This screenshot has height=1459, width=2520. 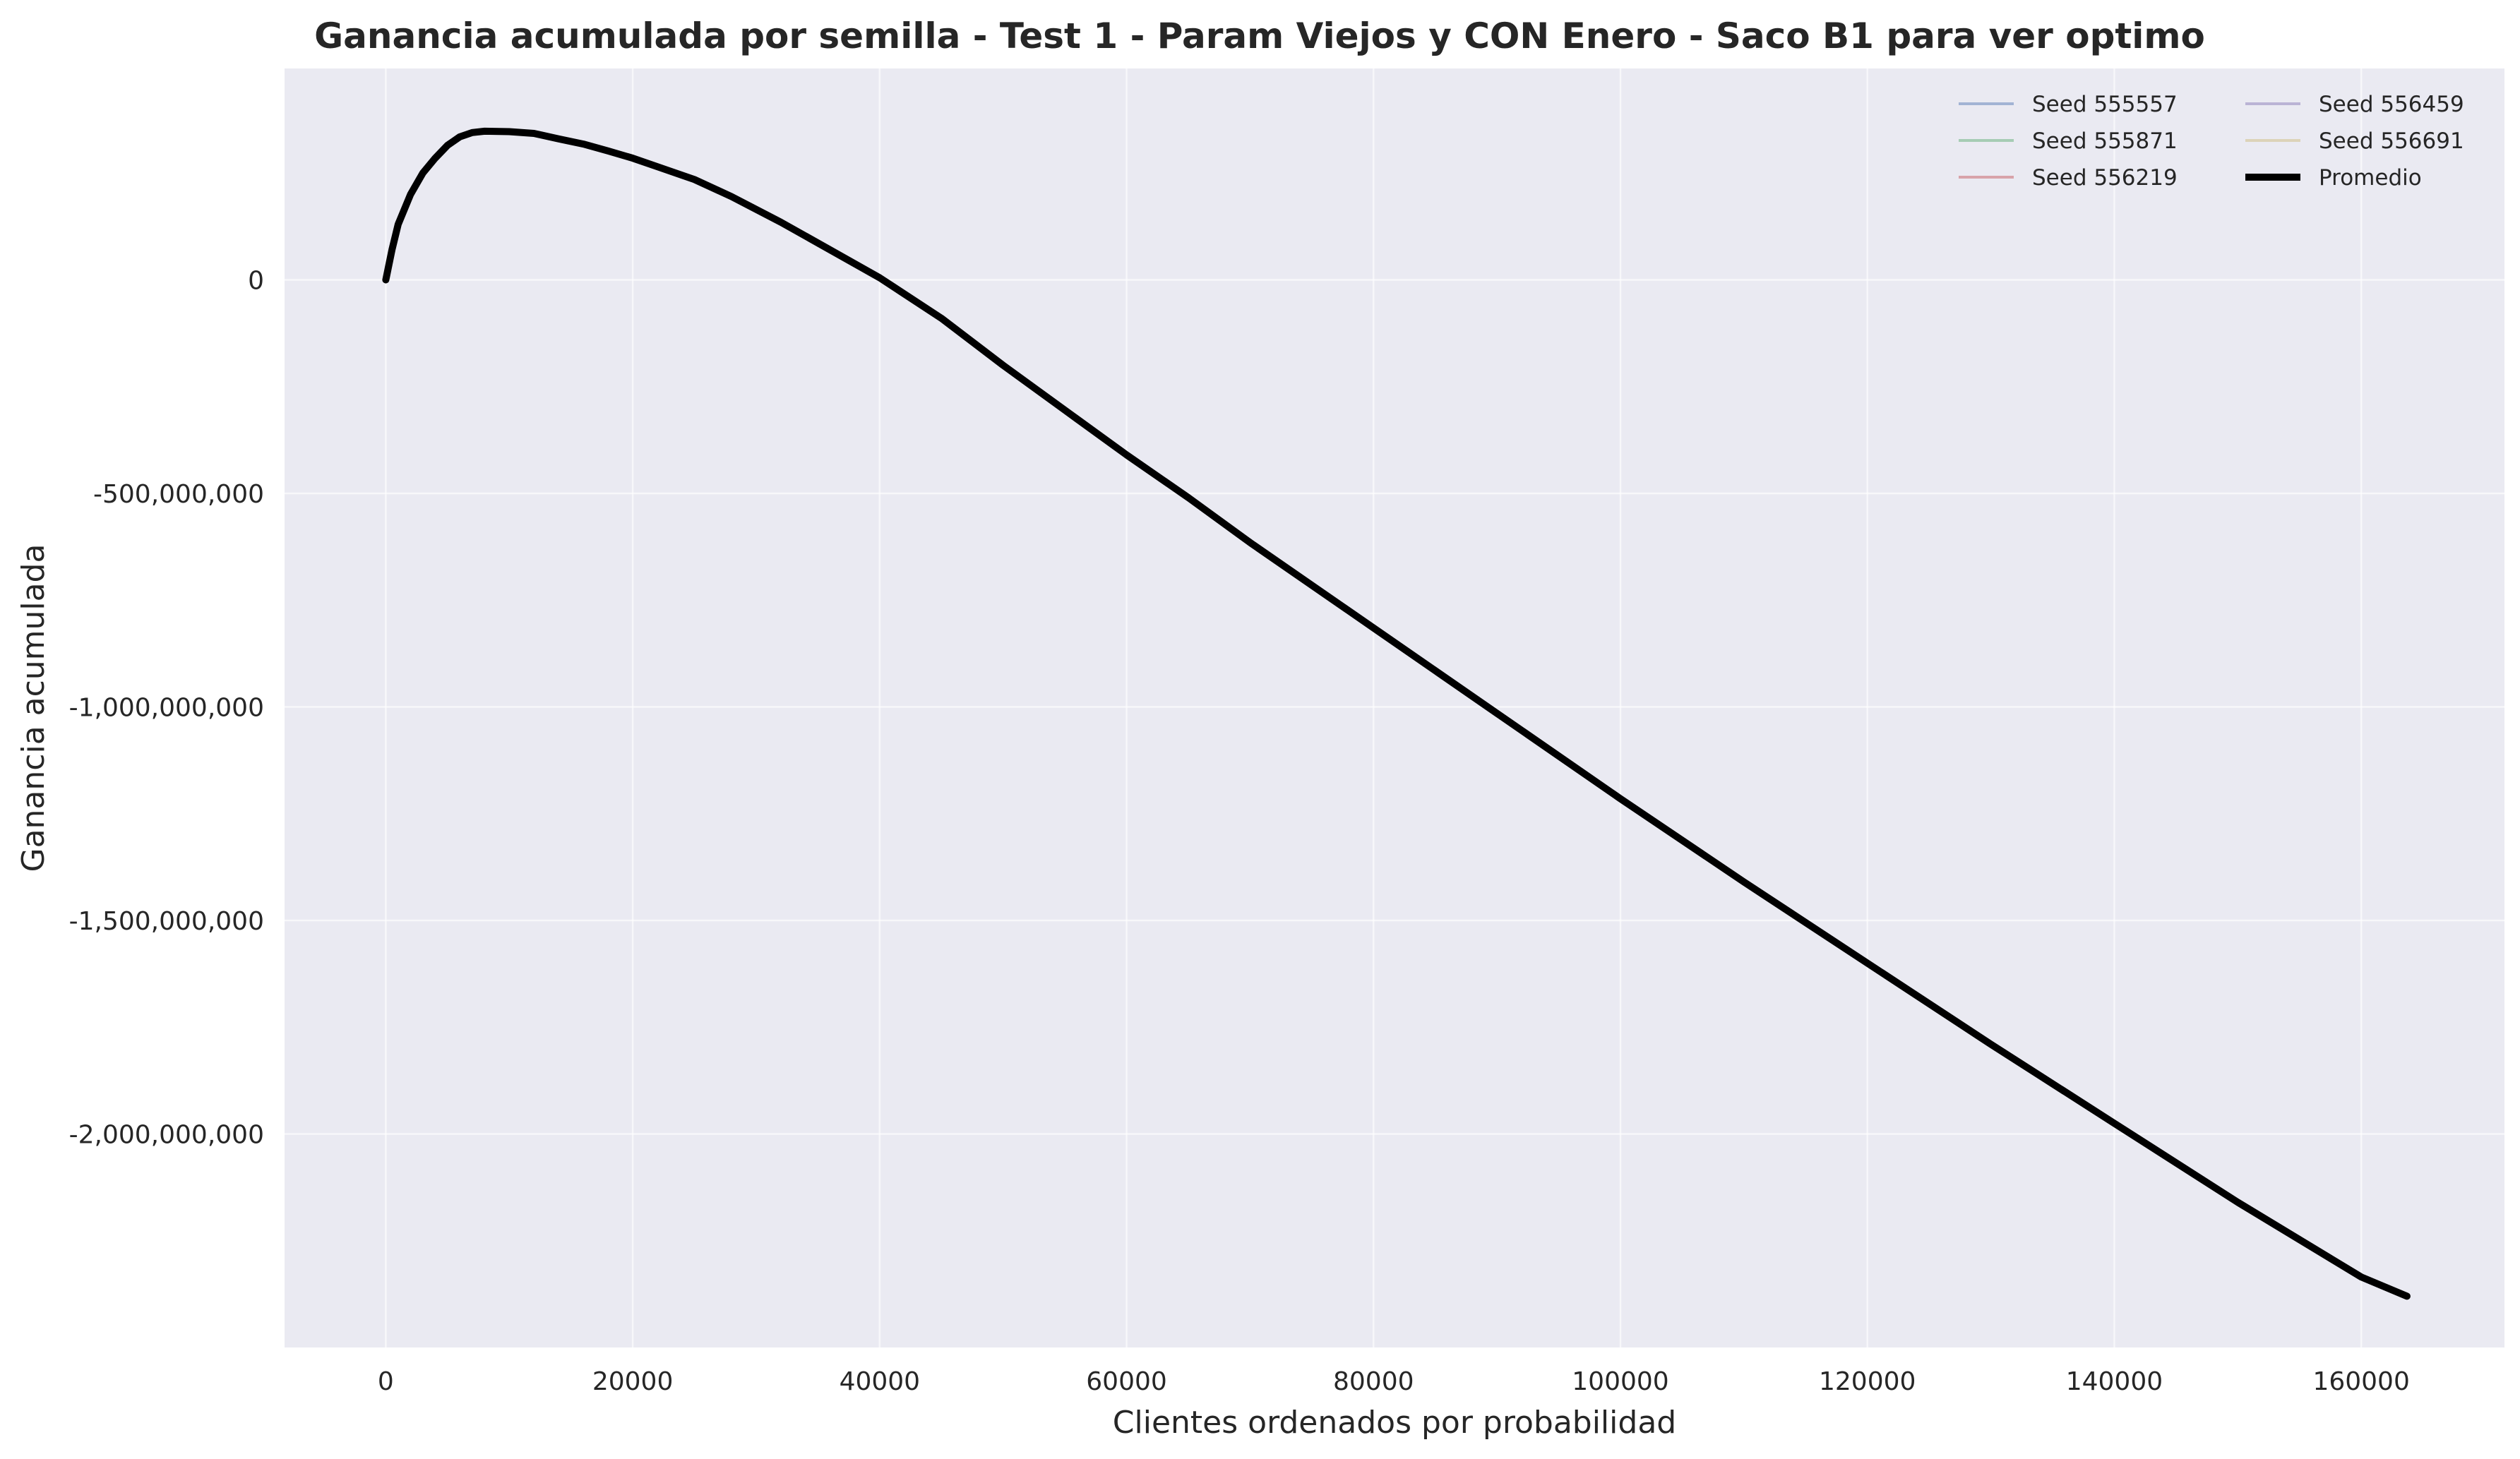 What do you see at coordinates (2115, 1382) in the screenshot?
I see `x-tick-label: 140000` at bounding box center [2115, 1382].